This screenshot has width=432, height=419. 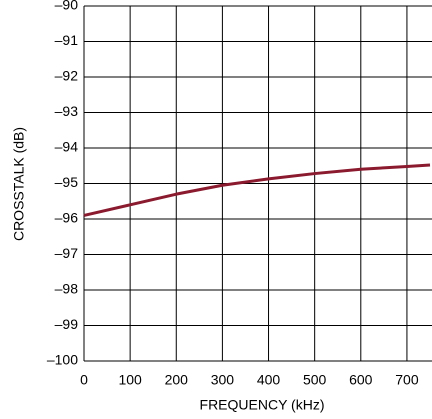 What do you see at coordinates (67, 147) in the screenshot?
I see `y-tick-label: –94` at bounding box center [67, 147].